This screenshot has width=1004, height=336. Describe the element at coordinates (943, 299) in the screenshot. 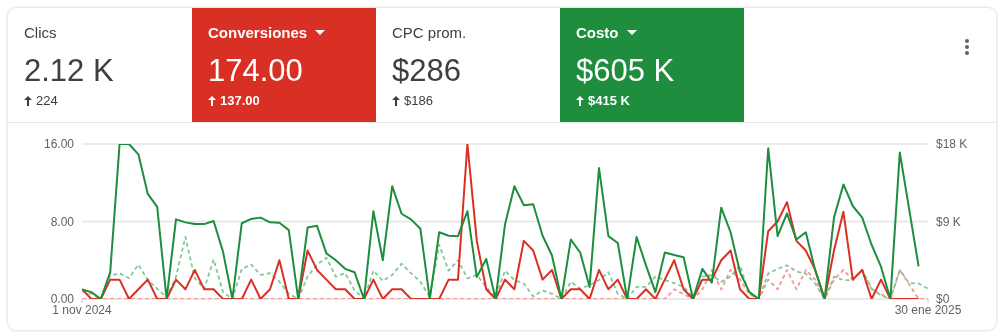

I see `y2-tick-label: $0` at that location.